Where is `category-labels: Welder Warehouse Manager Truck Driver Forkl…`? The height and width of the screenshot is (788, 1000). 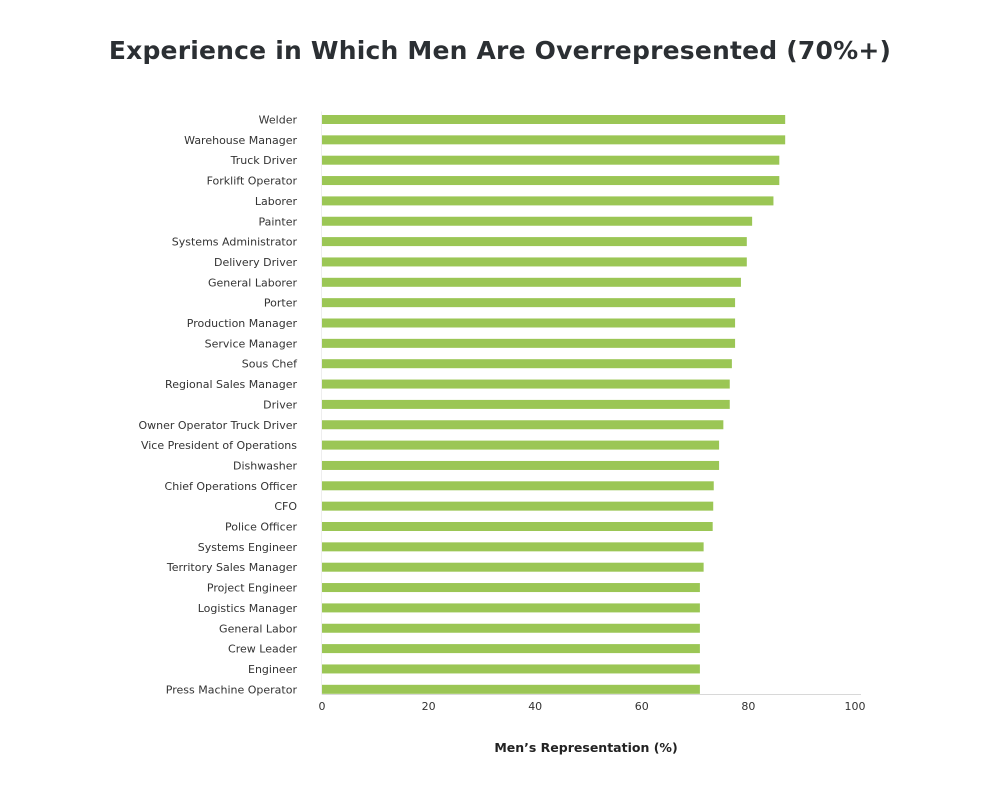 category-labels: Welder Warehouse Manager Truck Driver Forkl… is located at coordinates (218, 405).